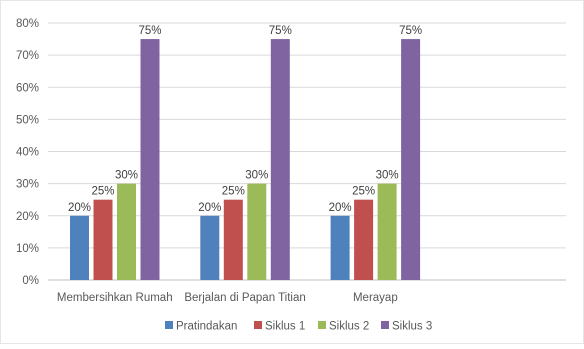 The height and width of the screenshot is (349, 584). Describe the element at coordinates (27, 217) in the screenshot. I see `y-tick-label: 20%` at that location.